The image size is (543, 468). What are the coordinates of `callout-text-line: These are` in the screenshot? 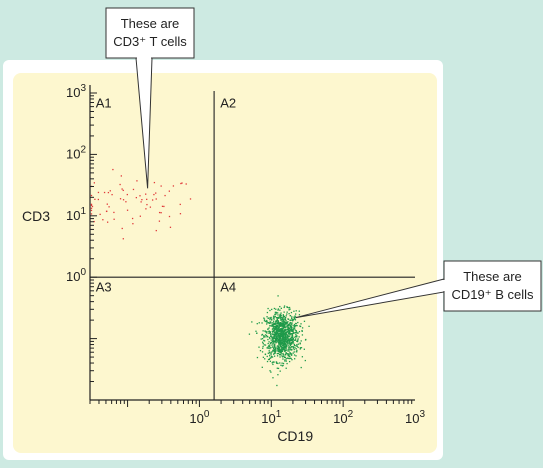 It's located at (150, 23).